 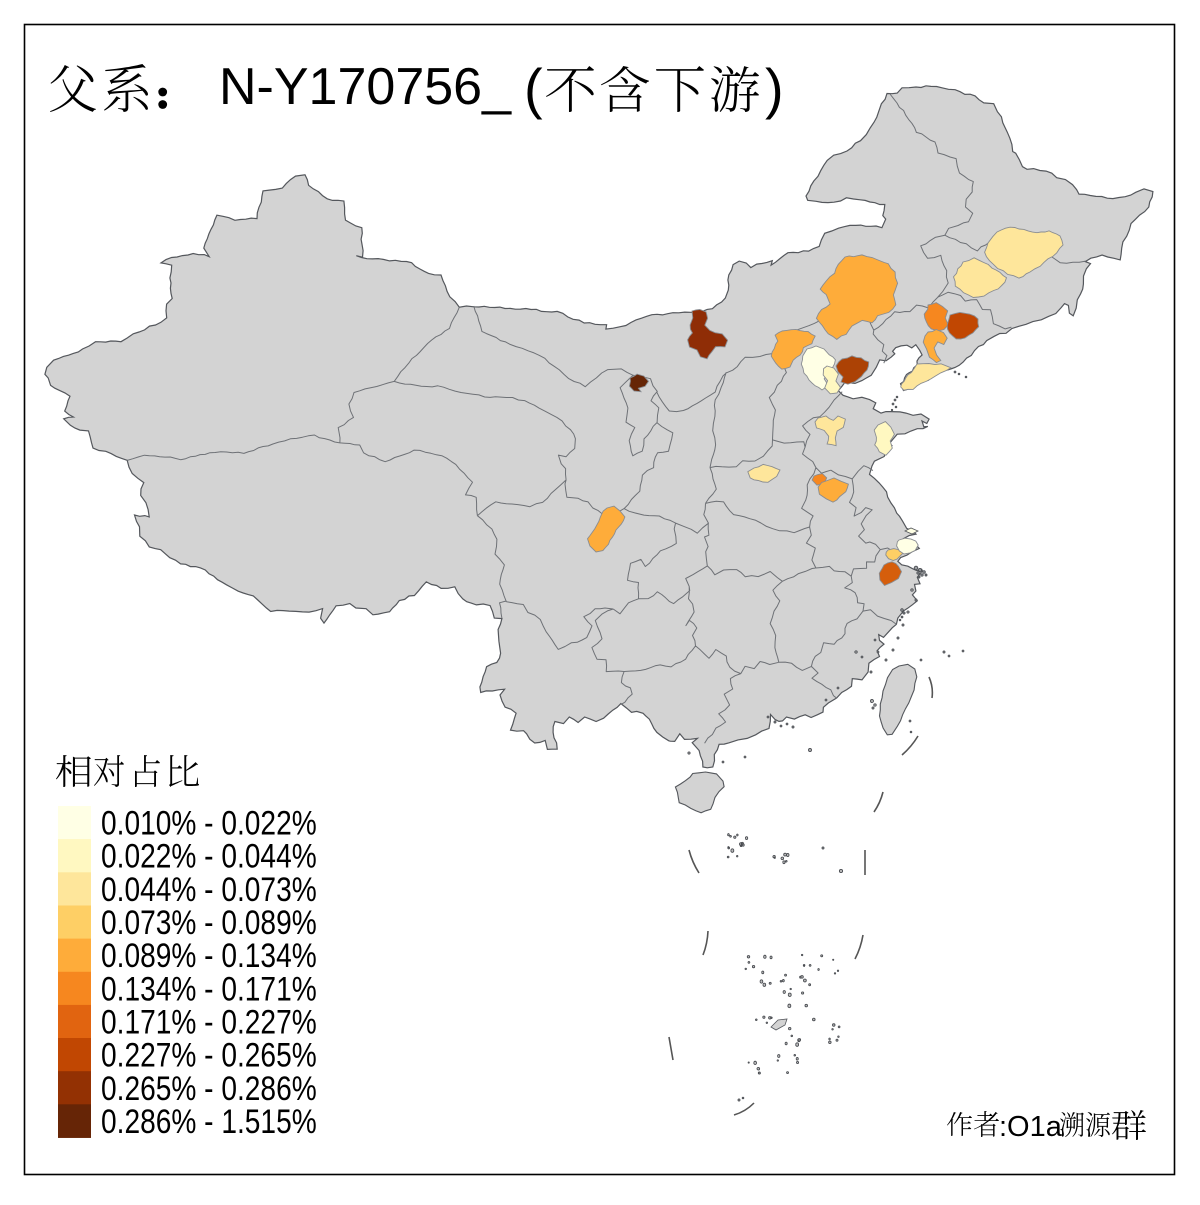 I want to click on svg-text: N-Y170756_, so click(x=365, y=87).